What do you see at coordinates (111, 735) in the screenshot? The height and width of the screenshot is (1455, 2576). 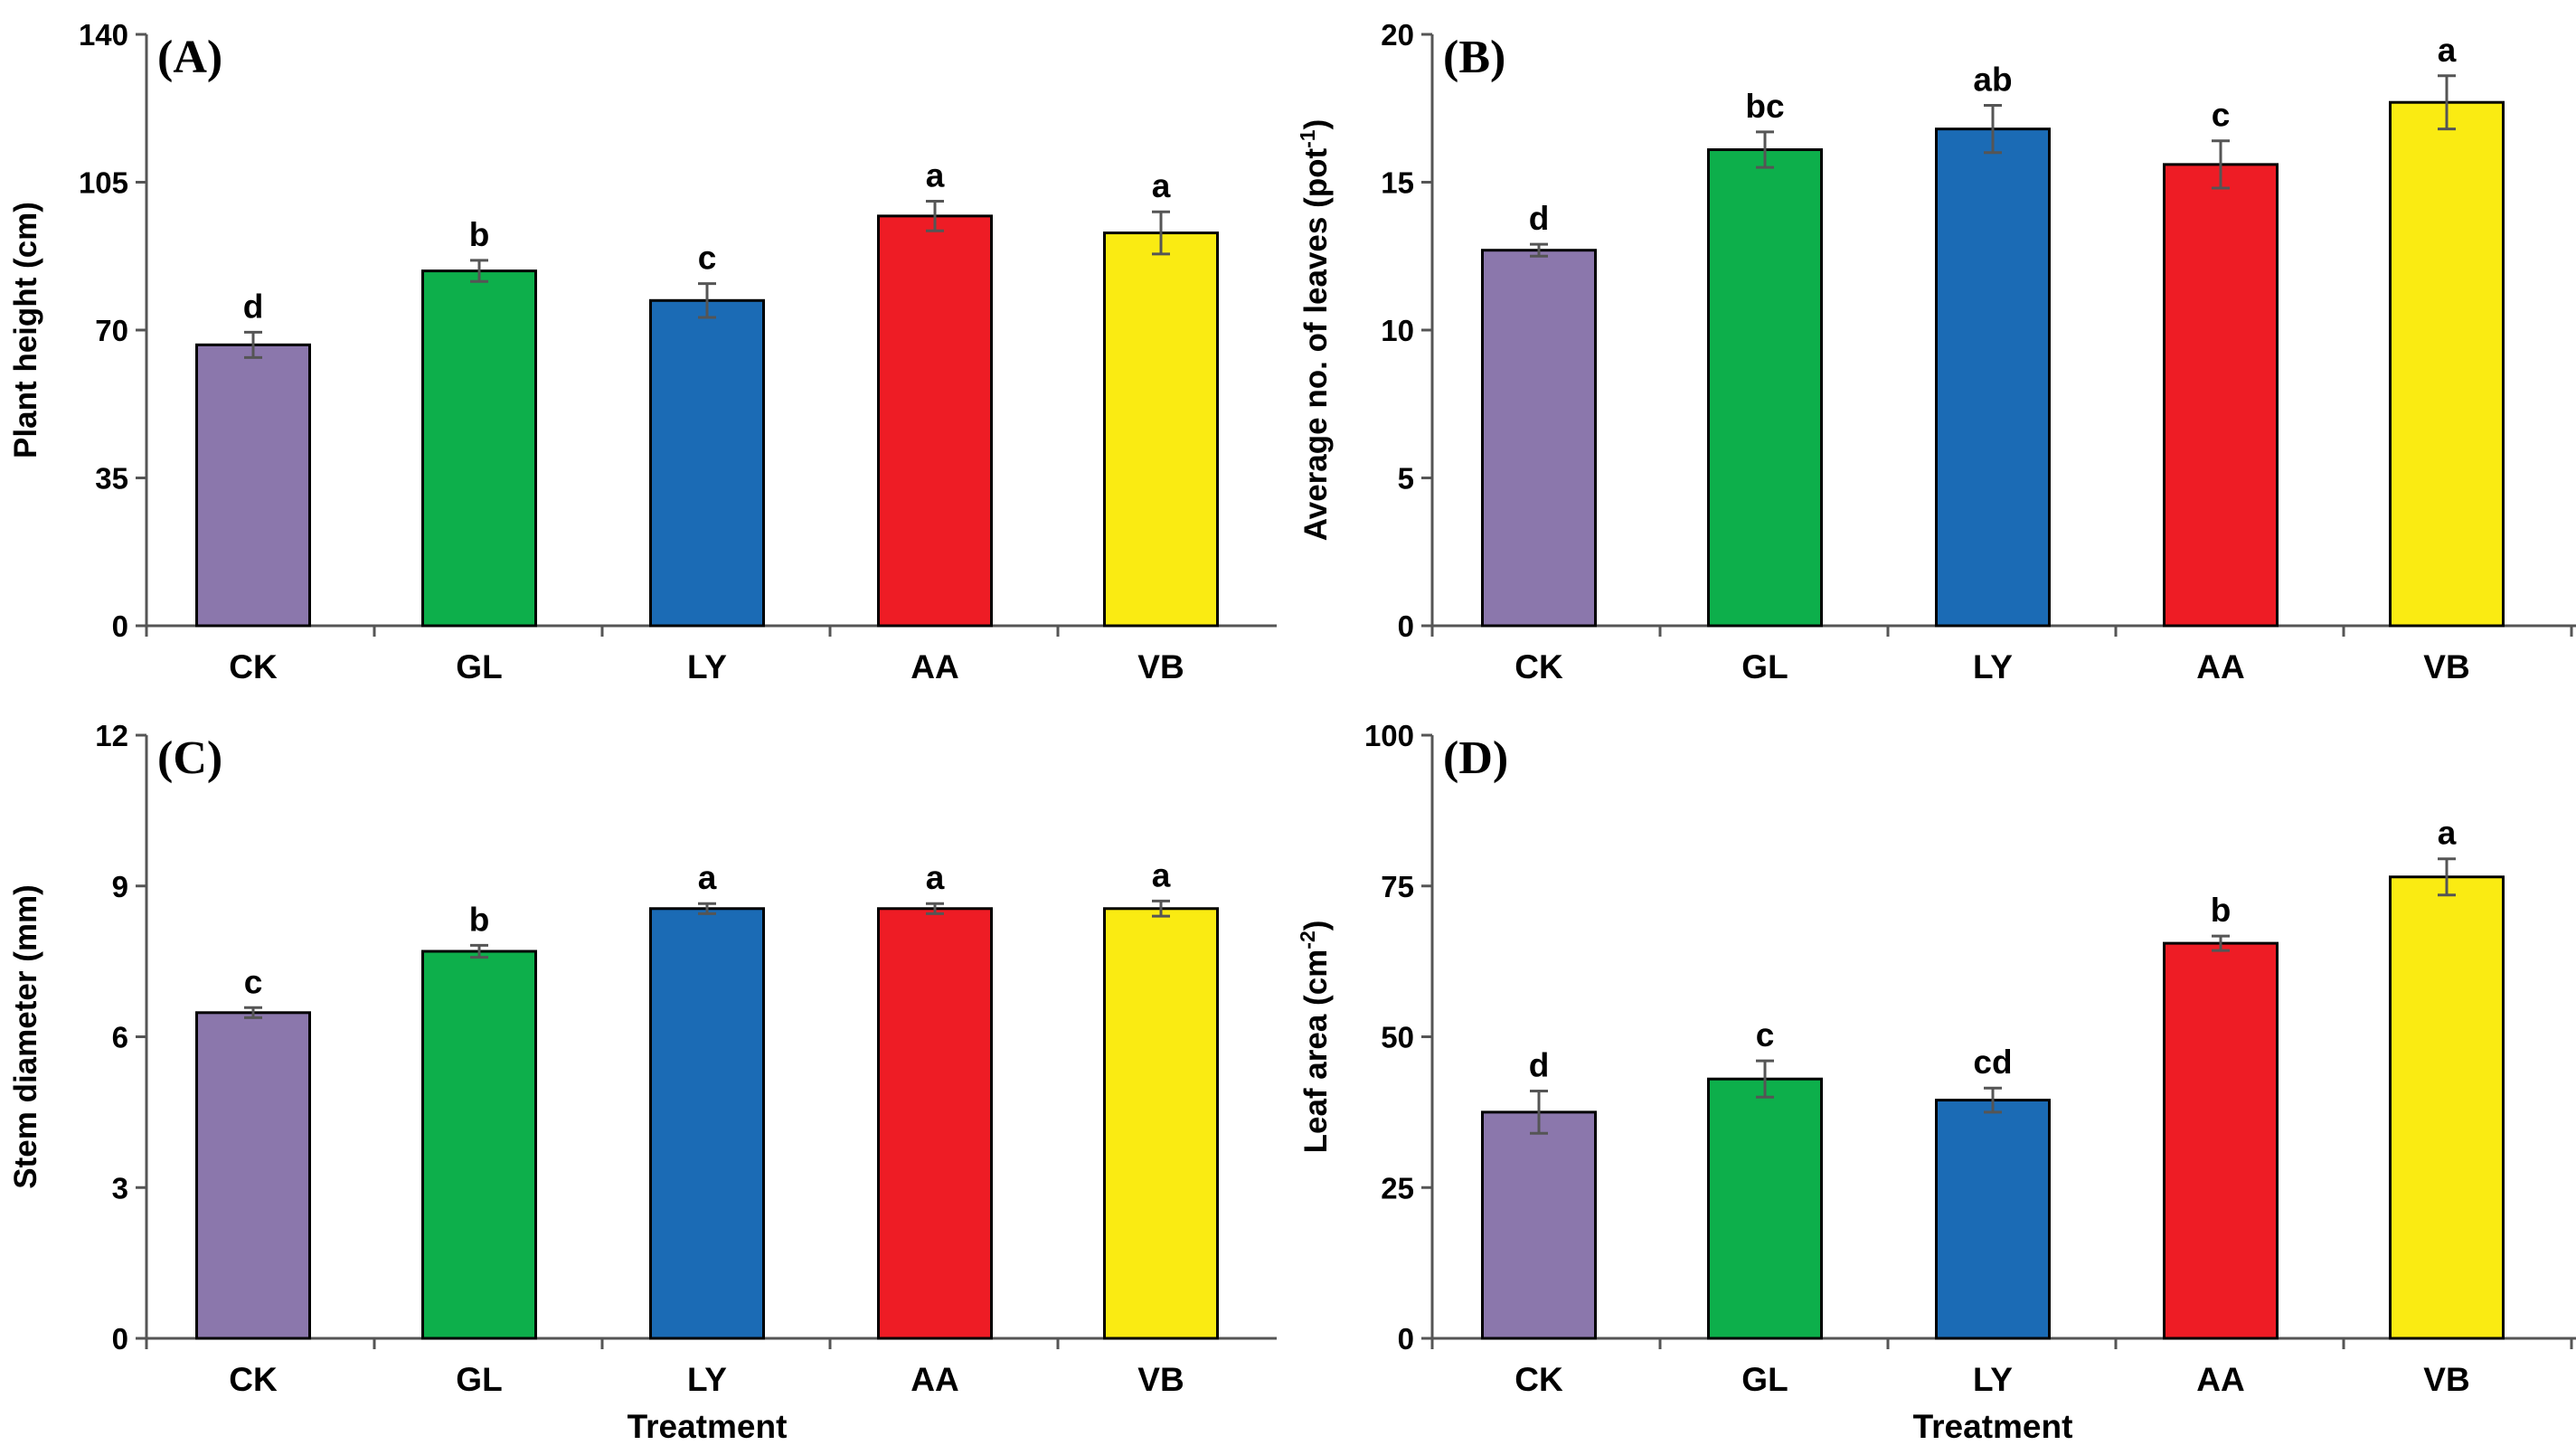 I see `y-tick-label: 12` at bounding box center [111, 735].